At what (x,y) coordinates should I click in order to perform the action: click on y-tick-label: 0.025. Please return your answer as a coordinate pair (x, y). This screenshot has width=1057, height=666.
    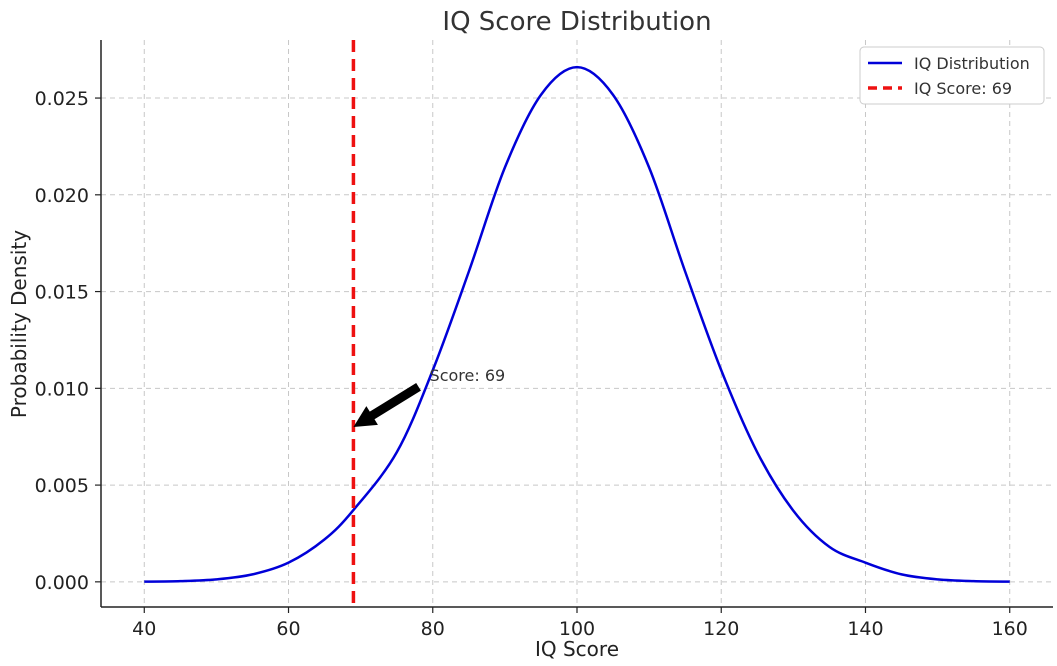
    Looking at the image, I should click on (62, 99).